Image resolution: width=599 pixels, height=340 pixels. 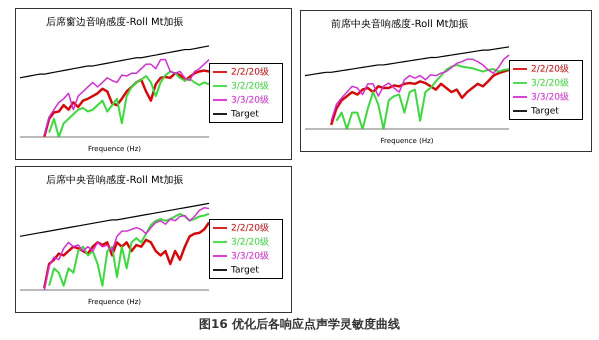 I want to click on caption: 图16 优化后各响应点声学灵敏度曲线, so click(x=299, y=324).